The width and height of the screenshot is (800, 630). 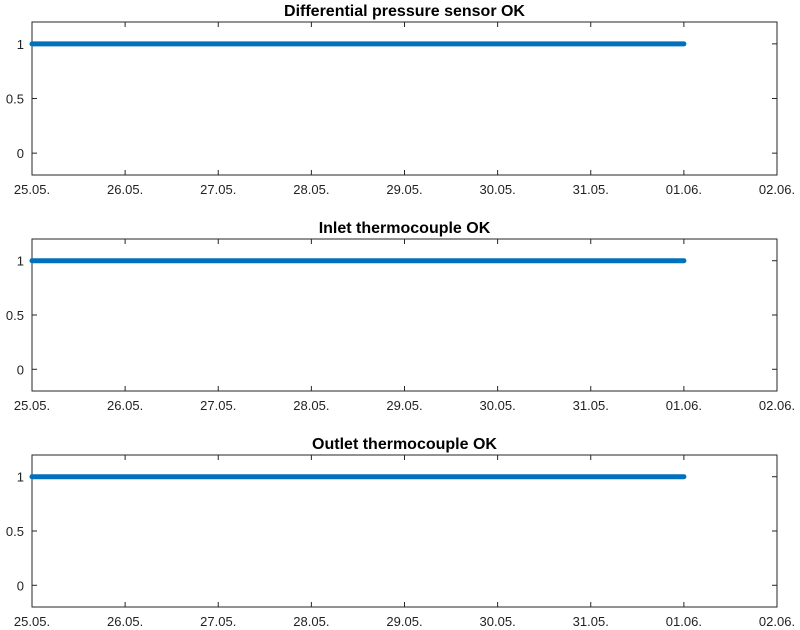 What do you see at coordinates (404, 11) in the screenshot?
I see `chart-title: Differential pressure sensor OK` at bounding box center [404, 11].